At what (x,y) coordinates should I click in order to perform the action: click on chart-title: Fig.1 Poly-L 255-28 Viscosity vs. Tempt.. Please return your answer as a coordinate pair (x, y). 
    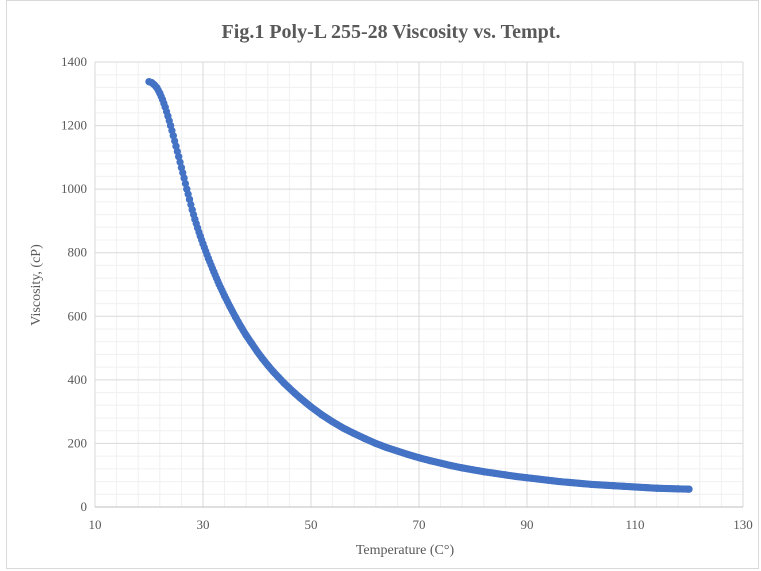
    Looking at the image, I should click on (391, 32).